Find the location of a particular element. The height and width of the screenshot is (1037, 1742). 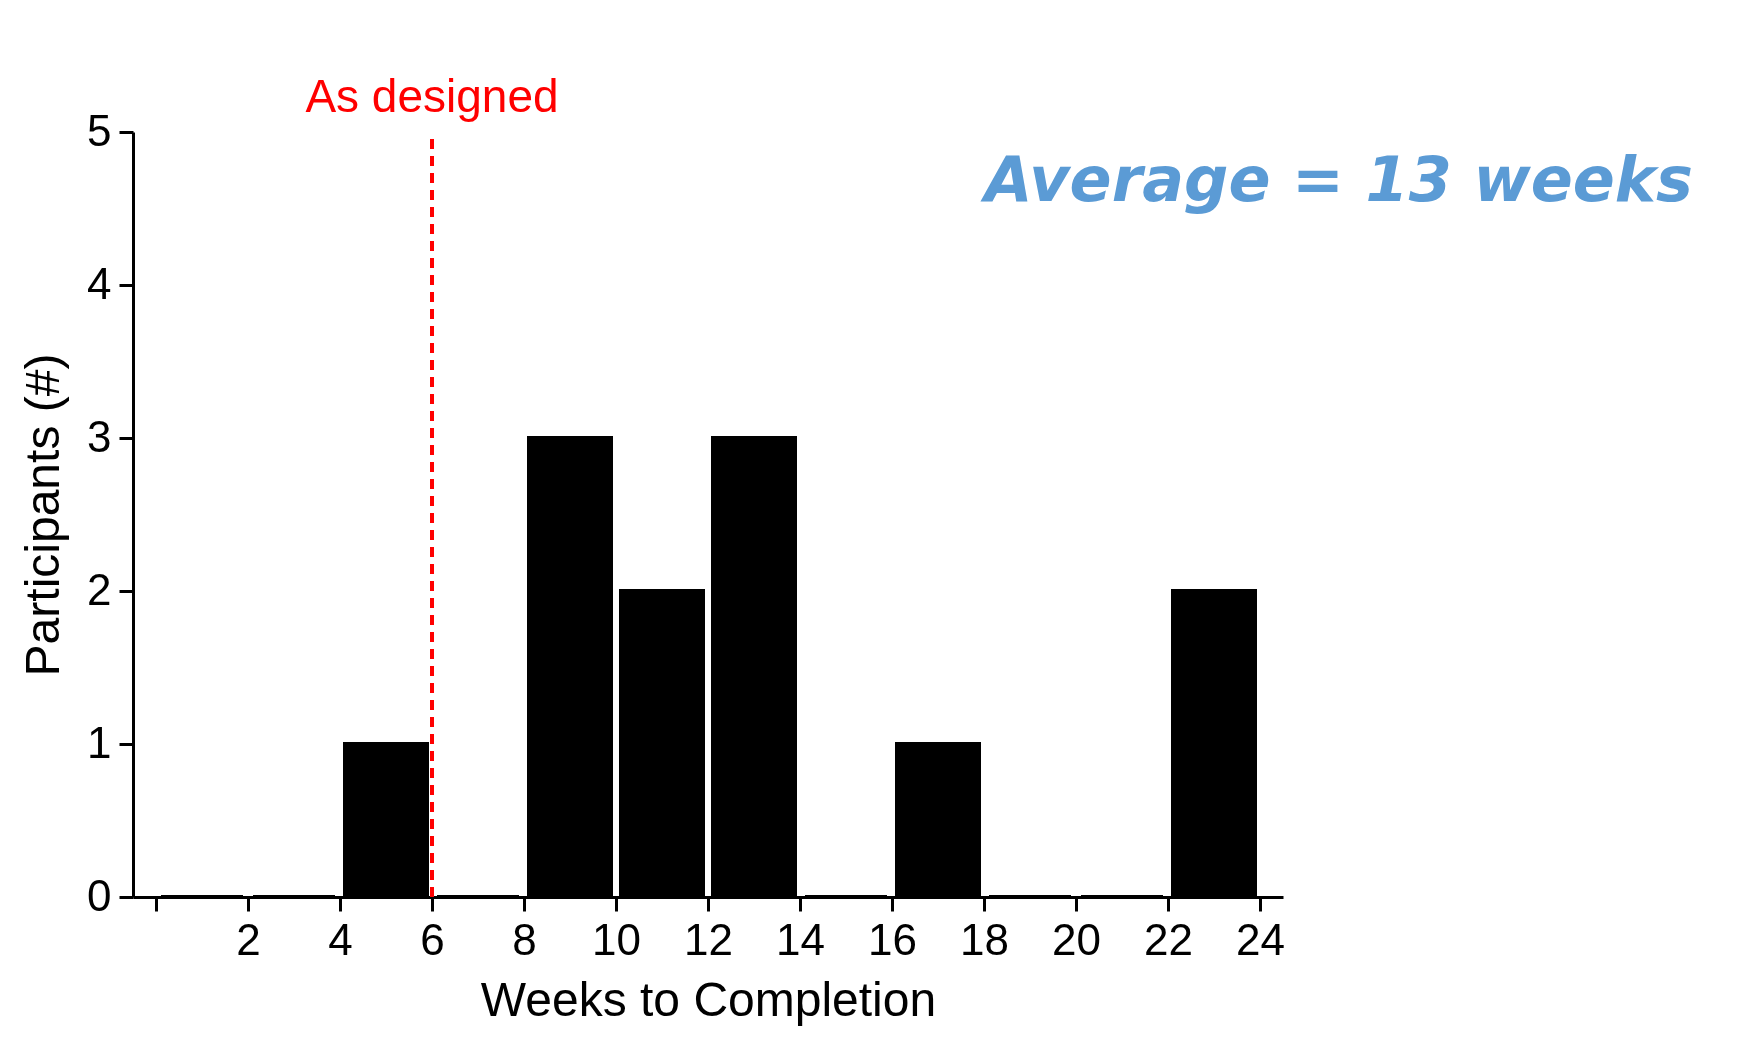

annotation: Average = 13 weeks is located at coordinates (1336, 179).